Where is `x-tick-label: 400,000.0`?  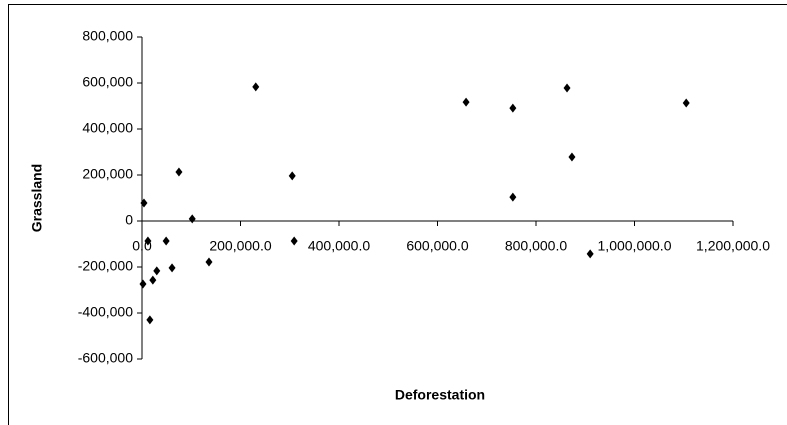 x-tick-label: 400,000.0 is located at coordinates (339, 246).